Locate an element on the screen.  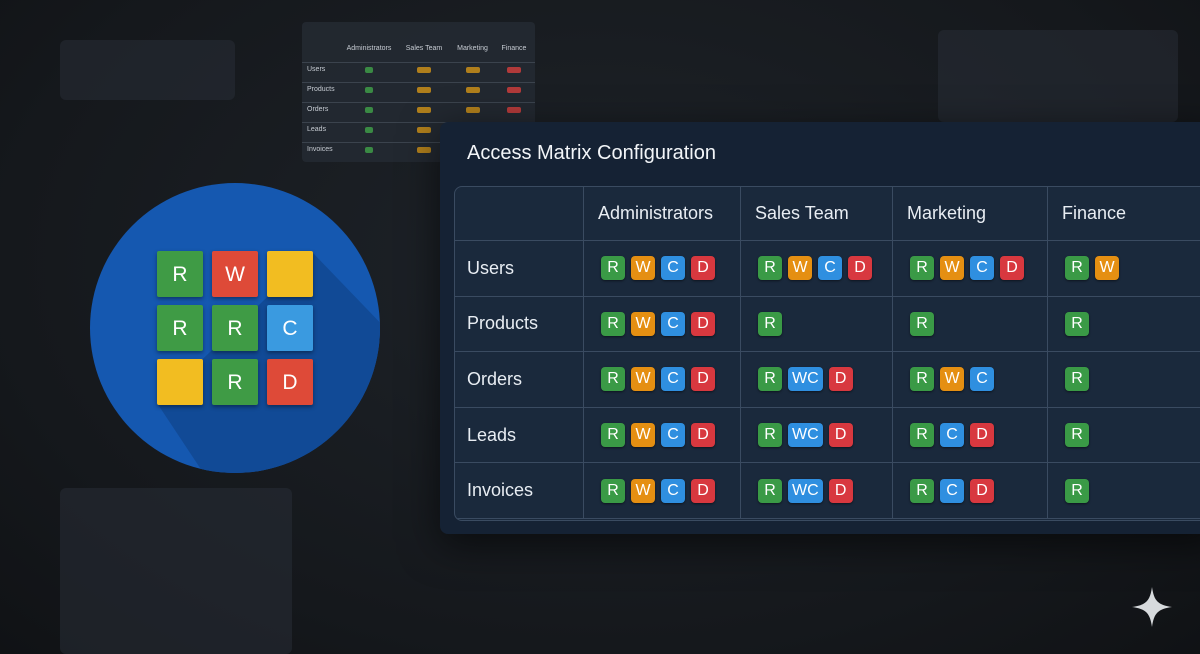
column-header: Marketing is located at coordinates (970, 214).